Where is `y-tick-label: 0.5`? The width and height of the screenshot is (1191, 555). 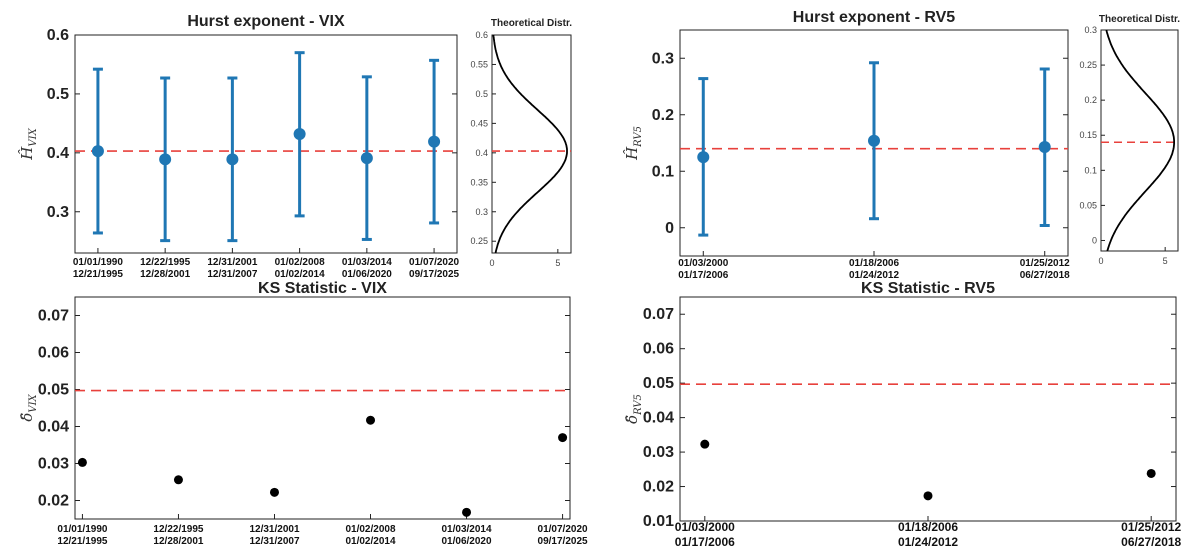 y-tick-label: 0.5 is located at coordinates (481, 94).